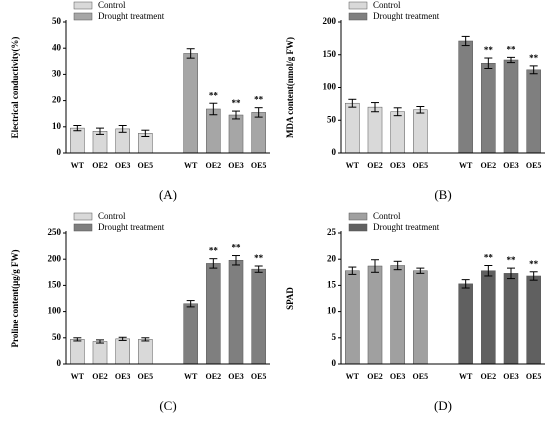  Describe the element at coordinates (330, 21) in the screenshot. I see `y-tick-label: 200` at that location.